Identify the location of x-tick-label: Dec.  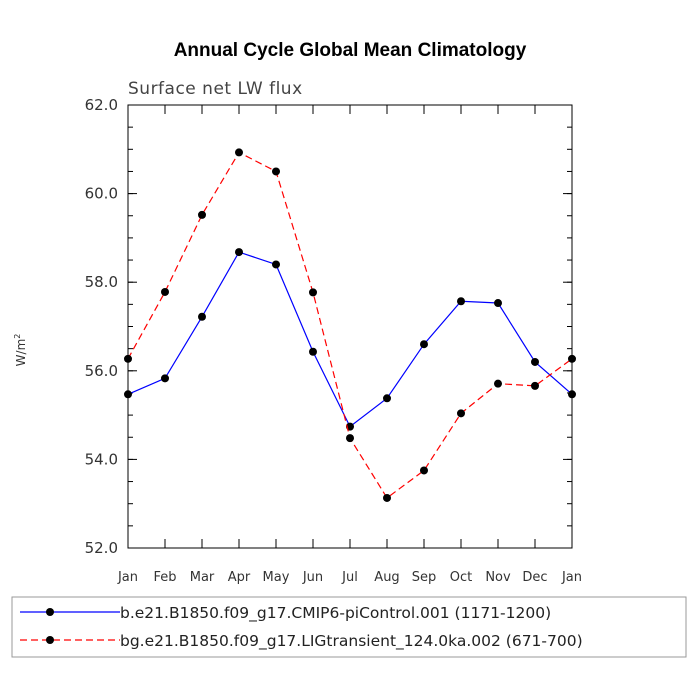
(534, 577).